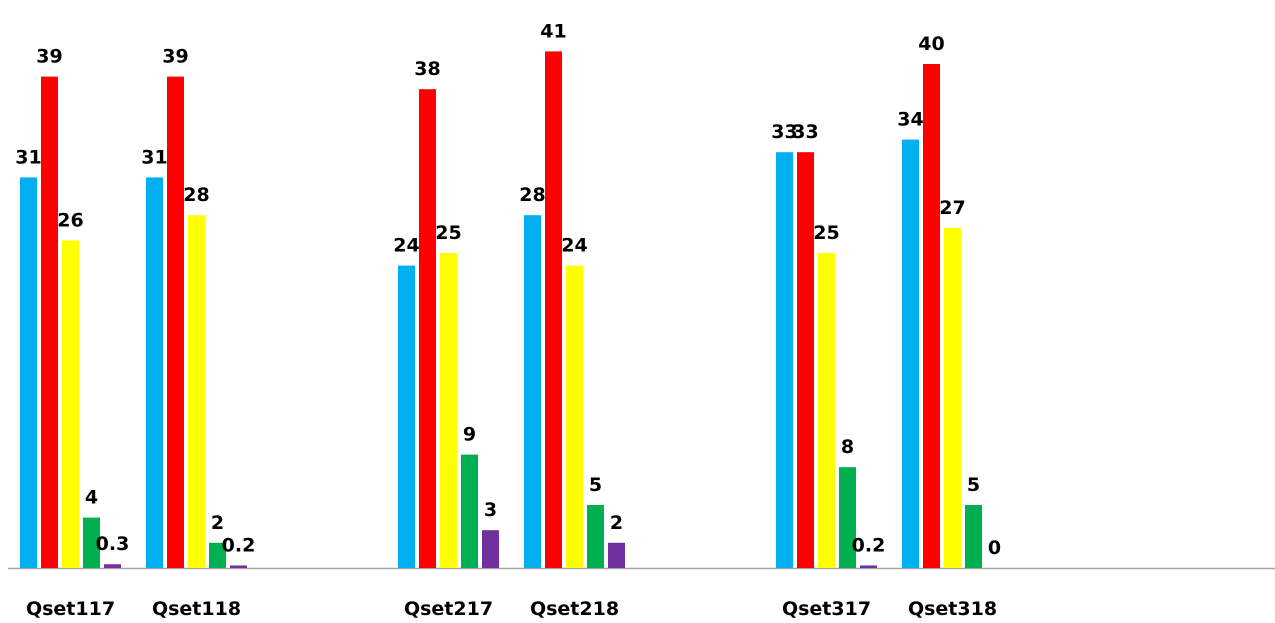 The image size is (1275, 623). I want to click on data-label: 8, so click(847, 447).